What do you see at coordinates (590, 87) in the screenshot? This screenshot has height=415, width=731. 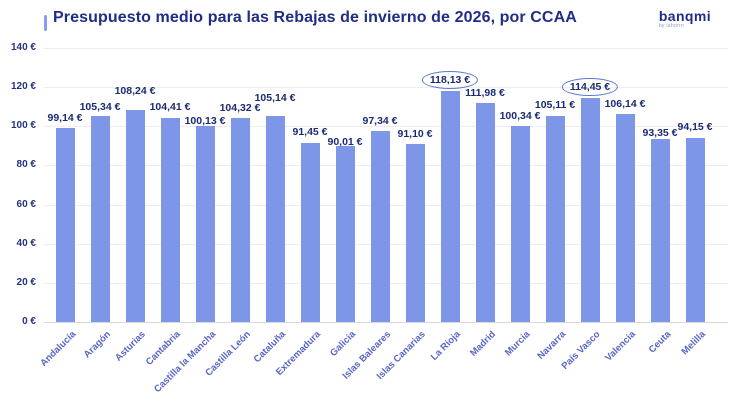 I see `value-label-highlighted: 114,45 €` at bounding box center [590, 87].